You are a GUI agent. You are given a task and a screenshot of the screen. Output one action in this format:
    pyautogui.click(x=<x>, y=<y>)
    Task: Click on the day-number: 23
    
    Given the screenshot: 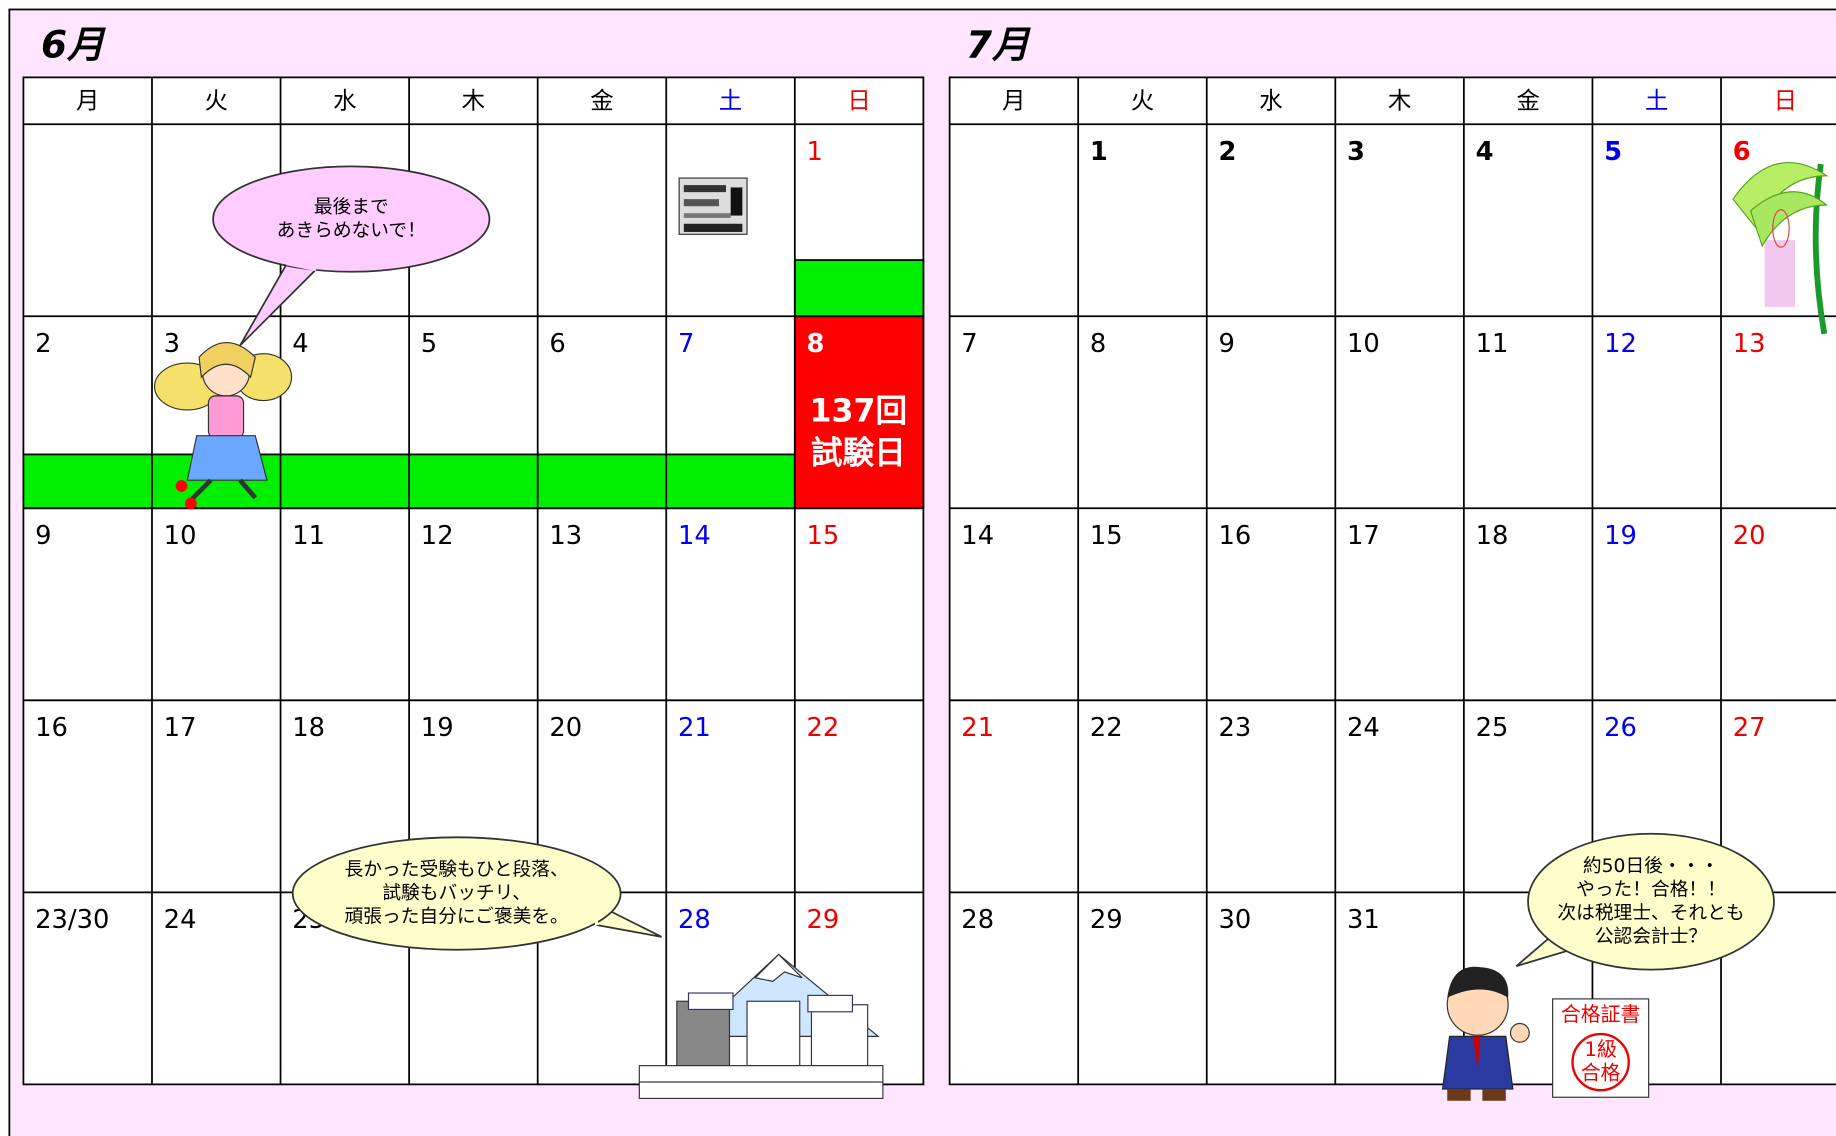 What is the action you would take?
    pyautogui.click(x=1234, y=728)
    